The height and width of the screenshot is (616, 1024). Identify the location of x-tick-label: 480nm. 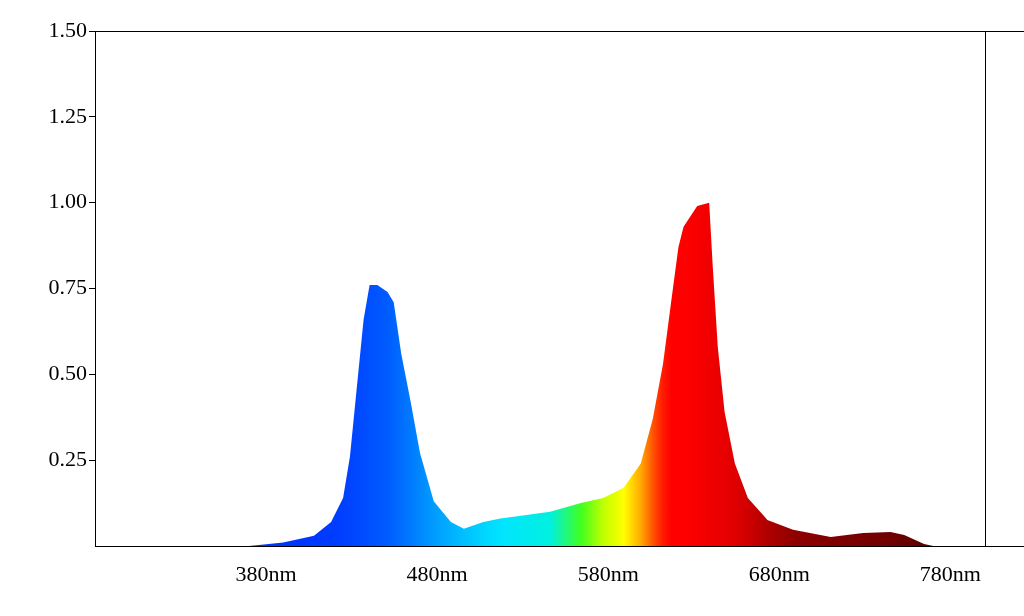
(437, 573).